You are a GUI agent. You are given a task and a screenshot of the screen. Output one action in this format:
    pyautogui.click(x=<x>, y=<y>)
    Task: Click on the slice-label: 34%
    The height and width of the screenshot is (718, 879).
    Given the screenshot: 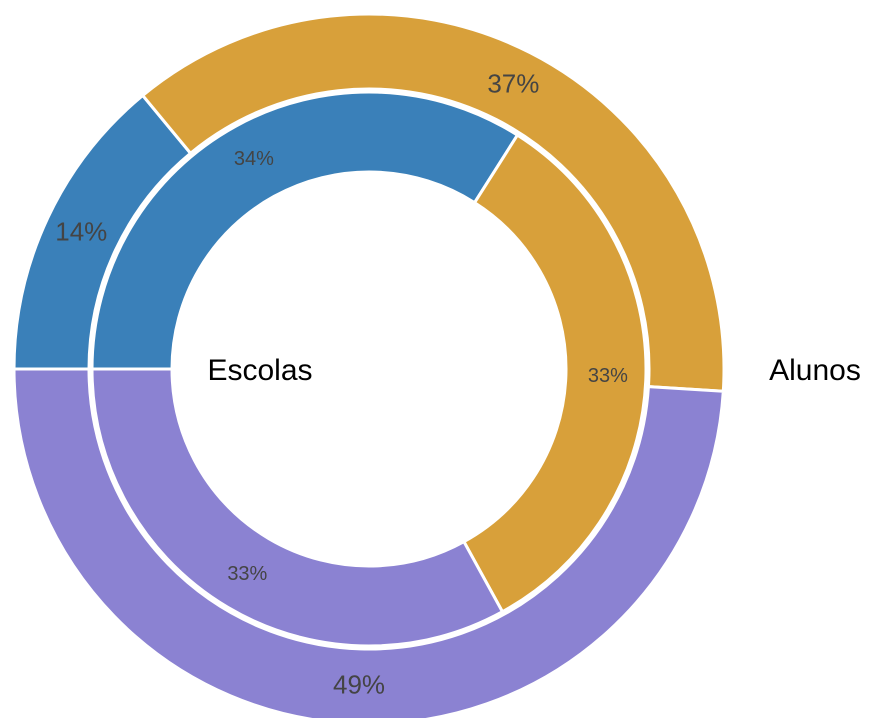 What is the action you would take?
    pyautogui.click(x=254, y=159)
    